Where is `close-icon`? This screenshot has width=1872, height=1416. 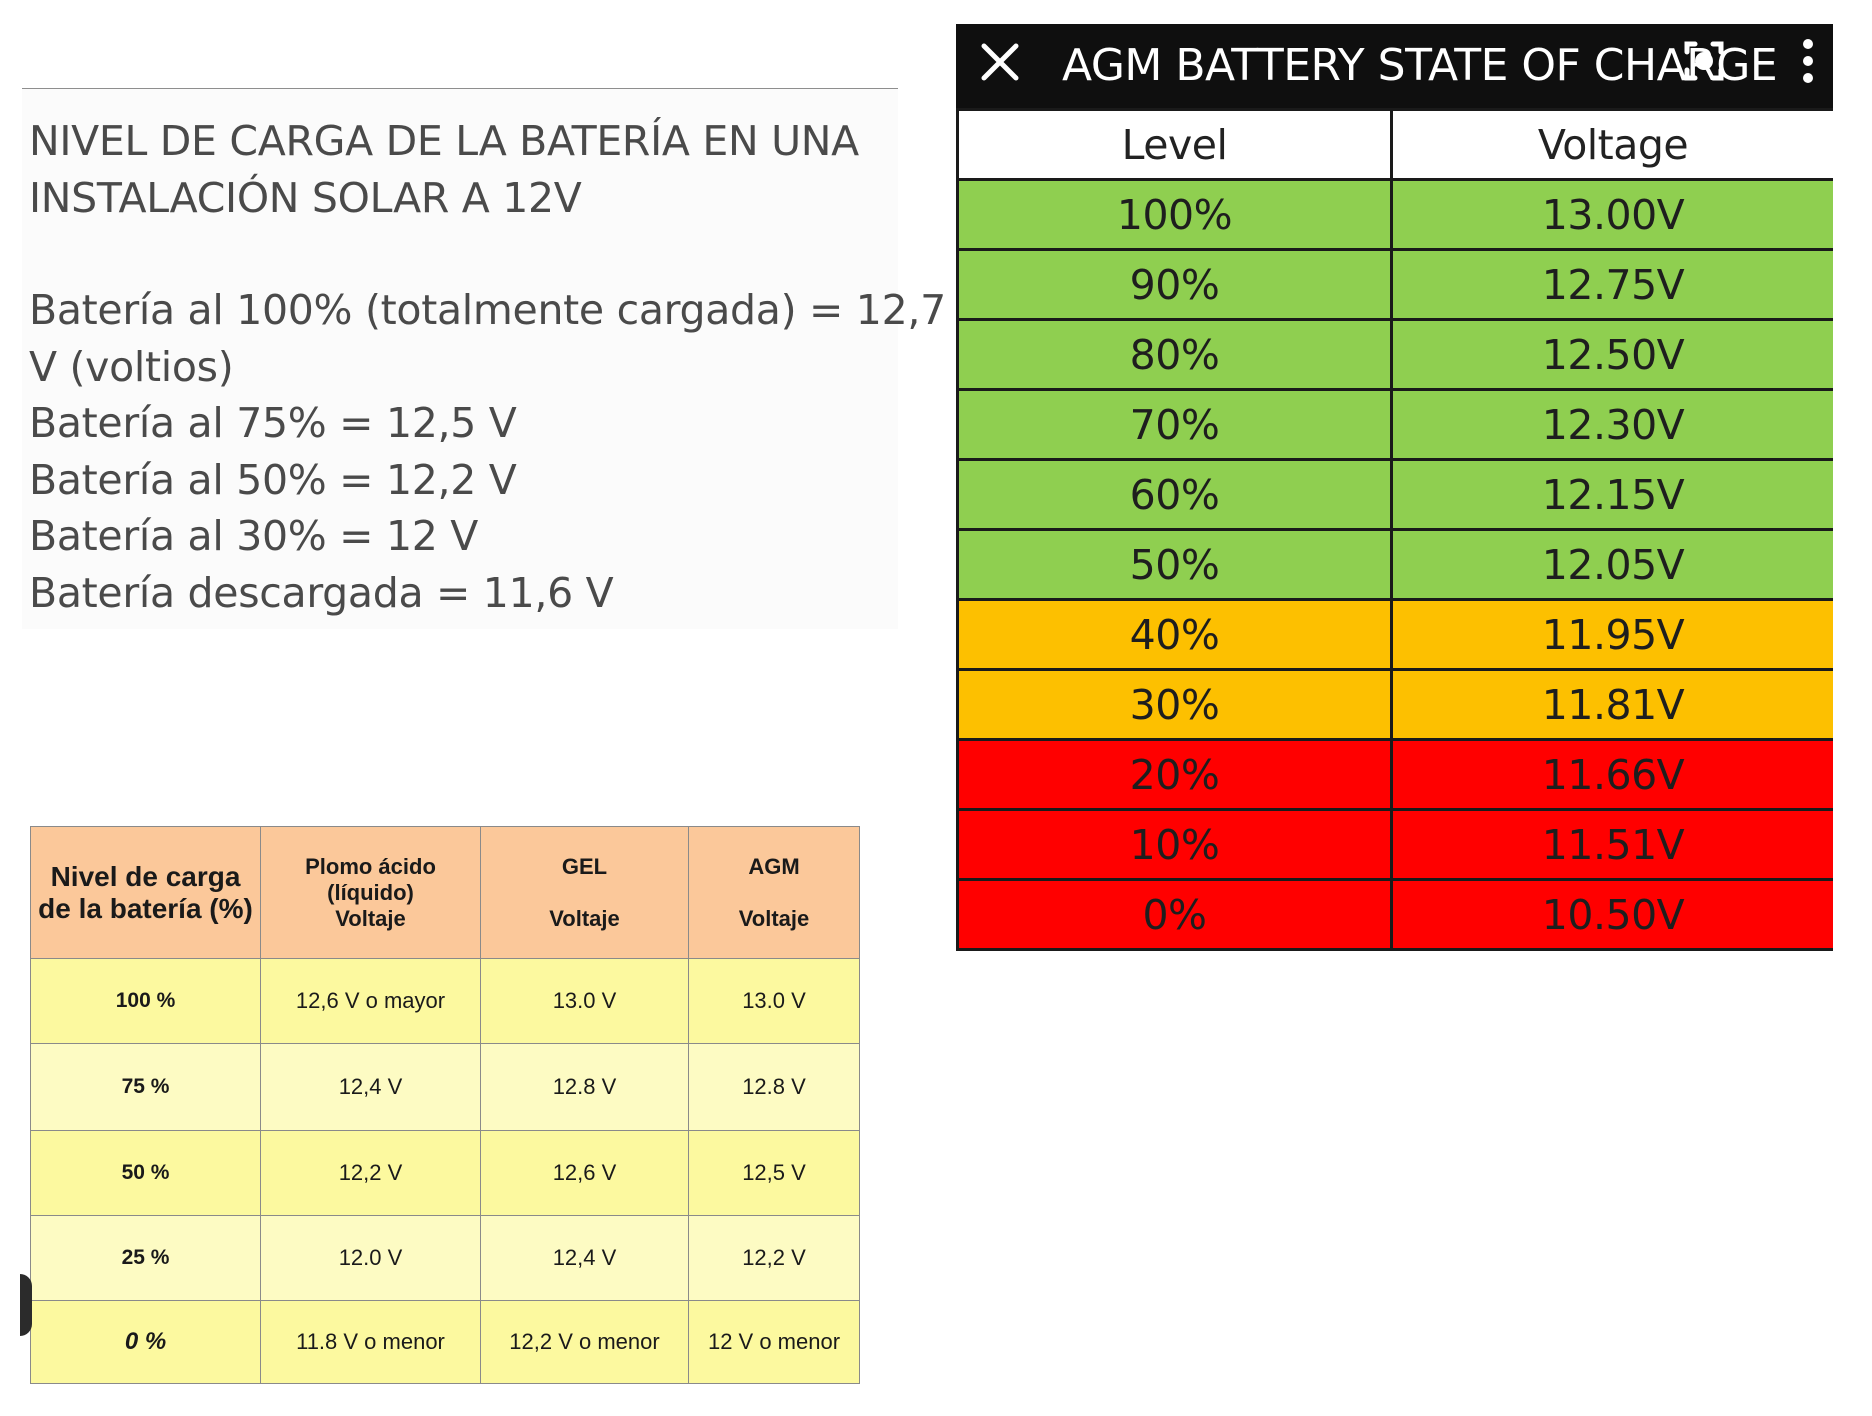 close-icon is located at coordinates (1000, 62).